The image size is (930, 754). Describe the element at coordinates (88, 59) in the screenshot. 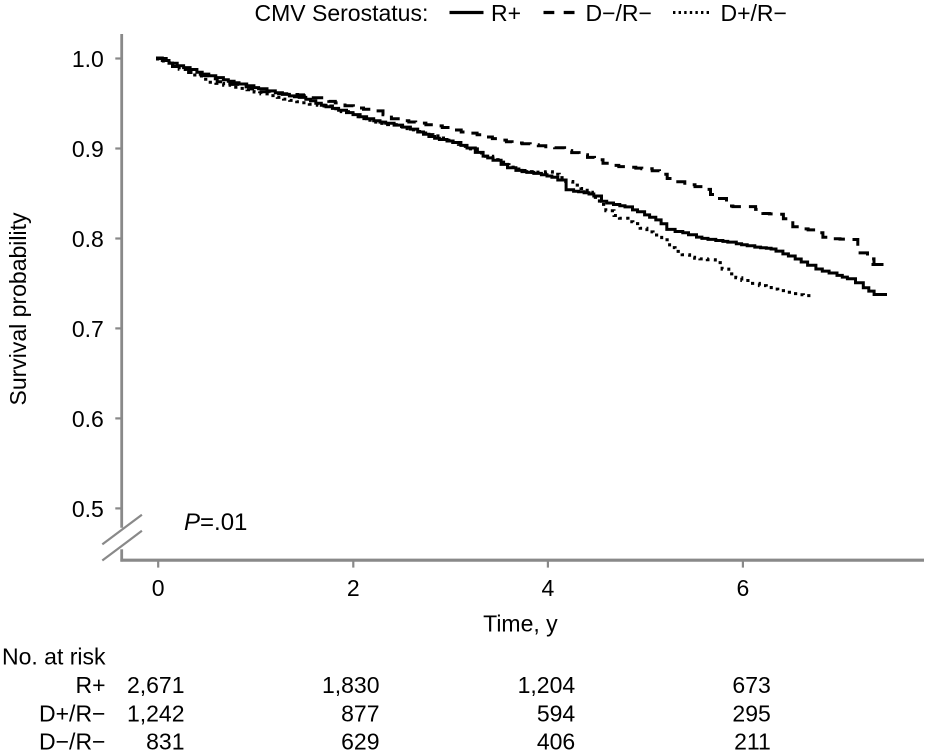

I see `svg-text: 1.0` at that location.